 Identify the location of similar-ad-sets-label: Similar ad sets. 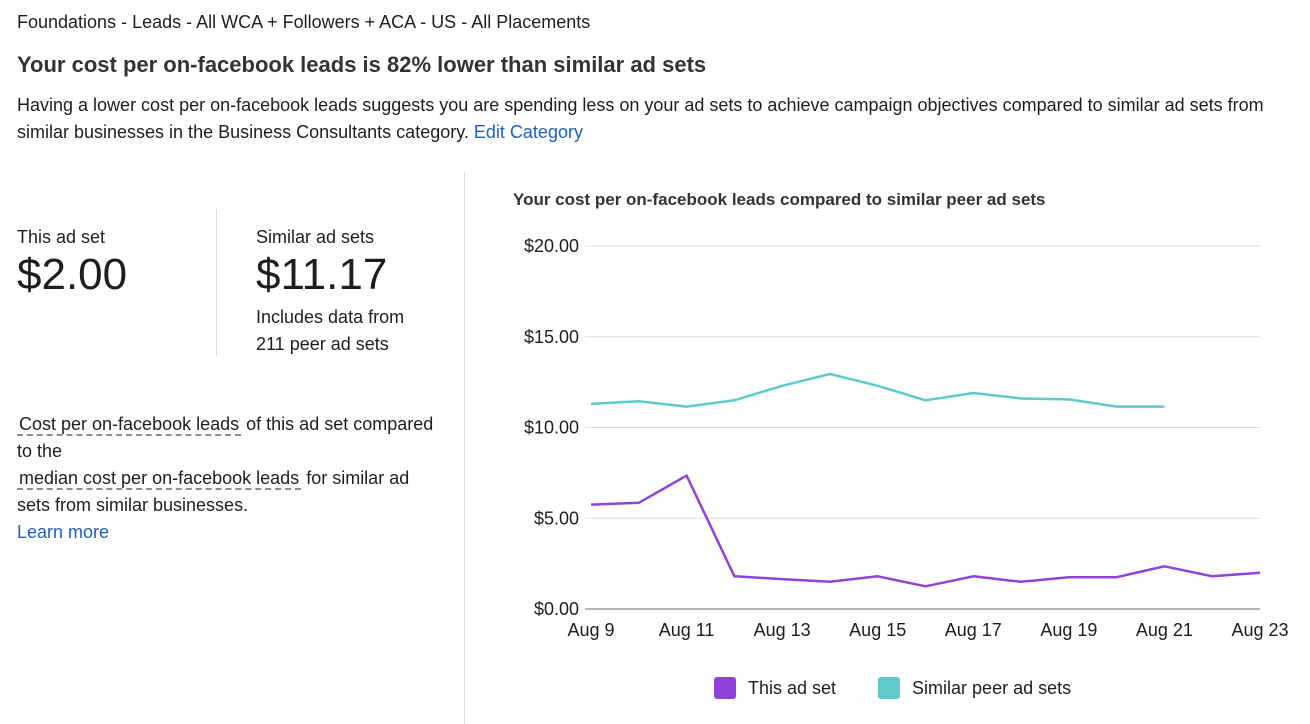
(315, 237).